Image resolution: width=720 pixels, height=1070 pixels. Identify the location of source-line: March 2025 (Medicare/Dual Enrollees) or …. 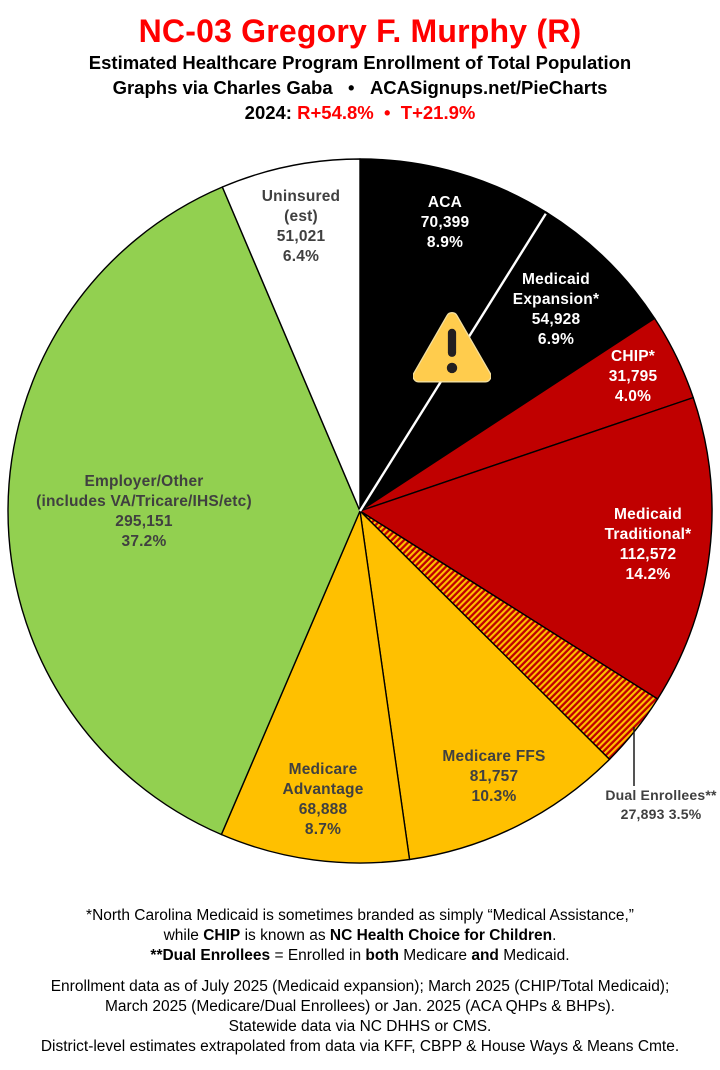
(360, 1006).